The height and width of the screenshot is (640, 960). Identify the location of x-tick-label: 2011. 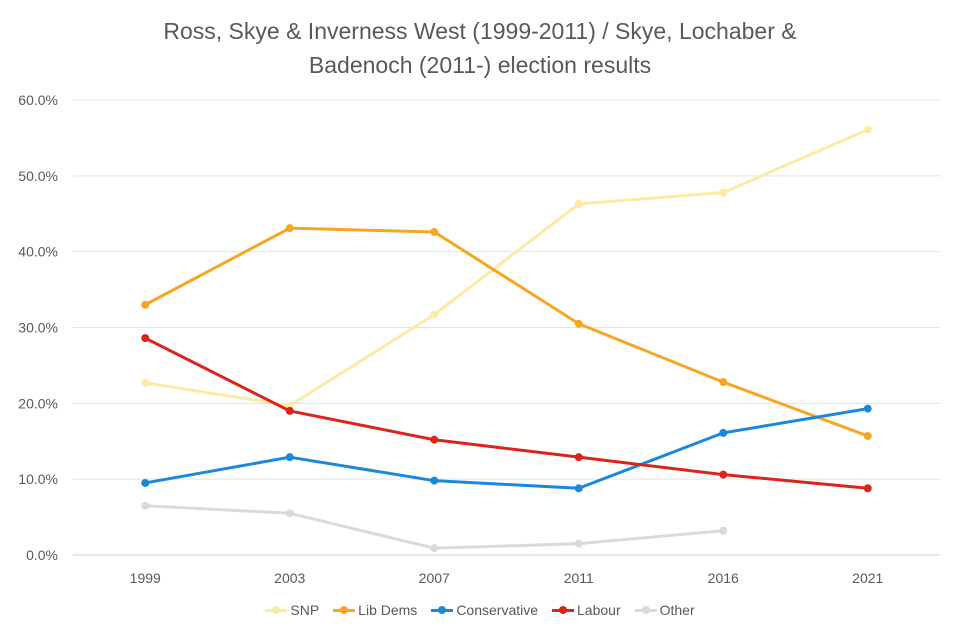
(579, 578).